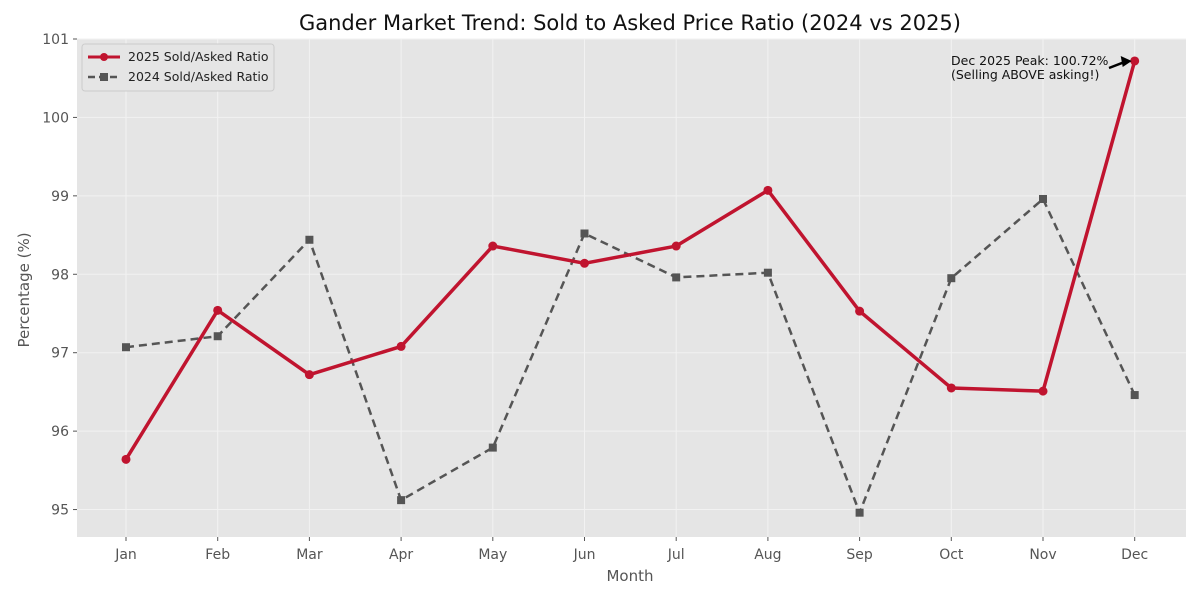  I want to click on x-tick-label: Mar, so click(309, 555).